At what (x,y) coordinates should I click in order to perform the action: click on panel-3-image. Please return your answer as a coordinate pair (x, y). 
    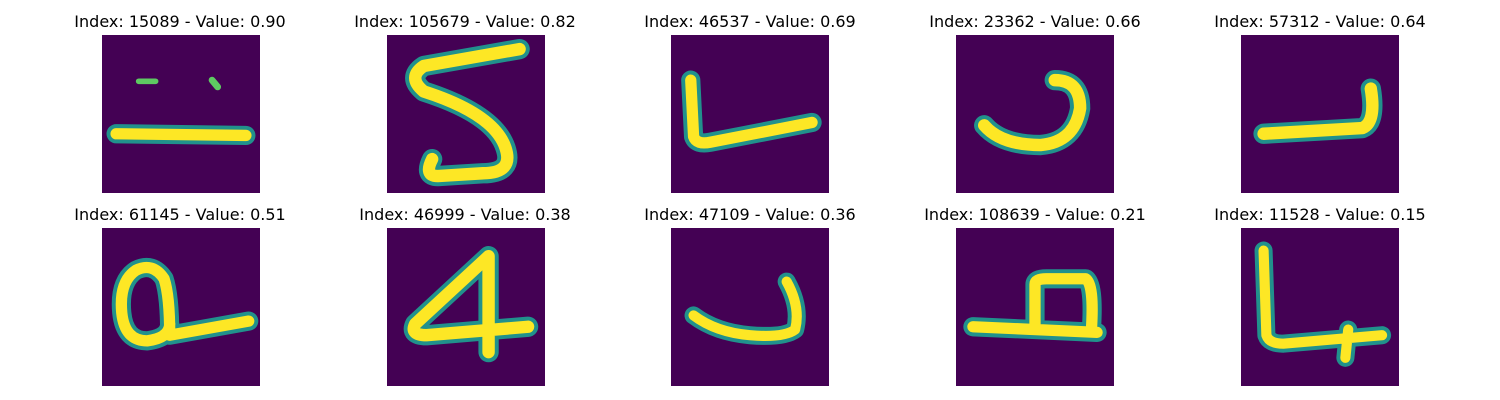
    Looking at the image, I should click on (750, 114).